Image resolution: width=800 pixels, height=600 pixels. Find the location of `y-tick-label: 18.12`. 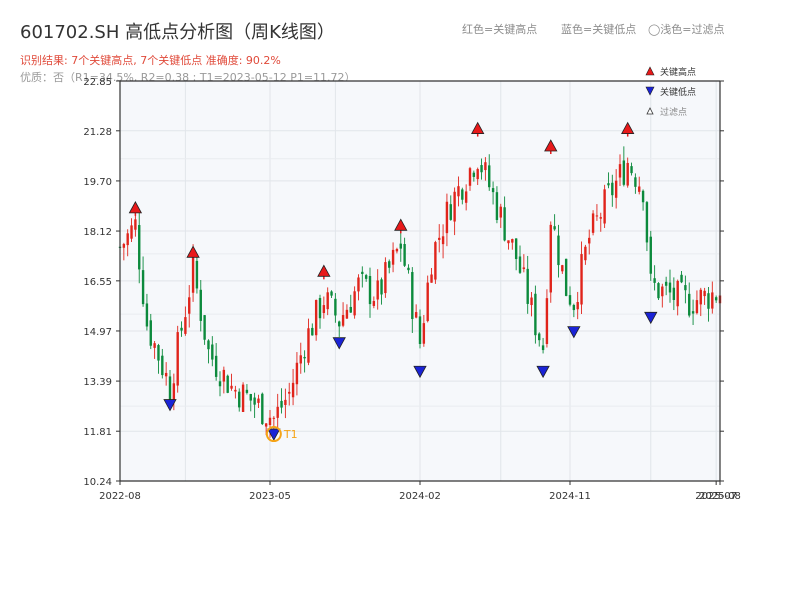

y-tick-label: 18.12 is located at coordinates (97, 232).